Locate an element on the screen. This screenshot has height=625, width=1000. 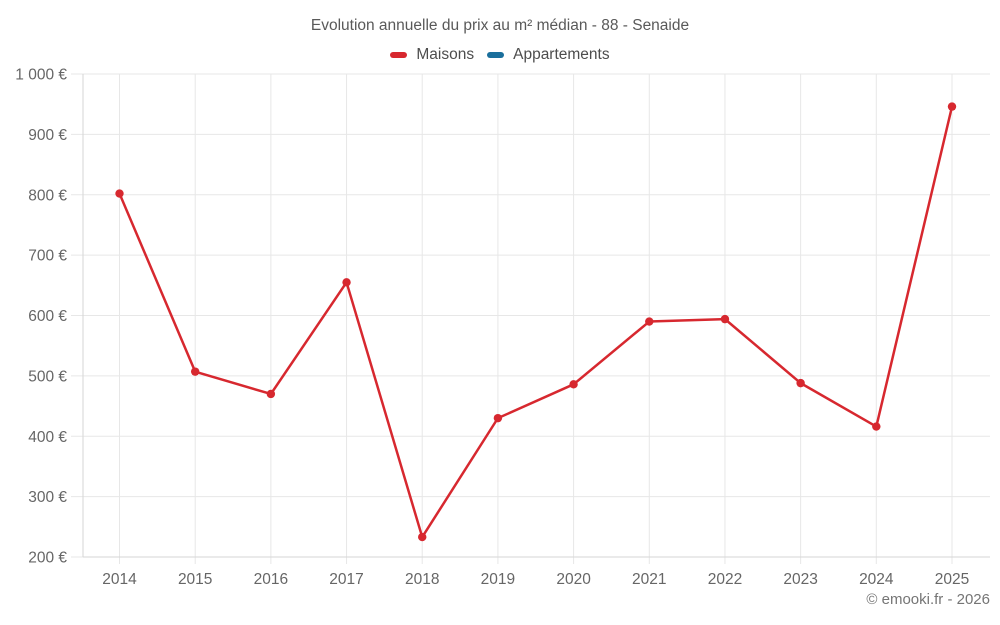
x-axis-label: 2019 is located at coordinates (498, 579).